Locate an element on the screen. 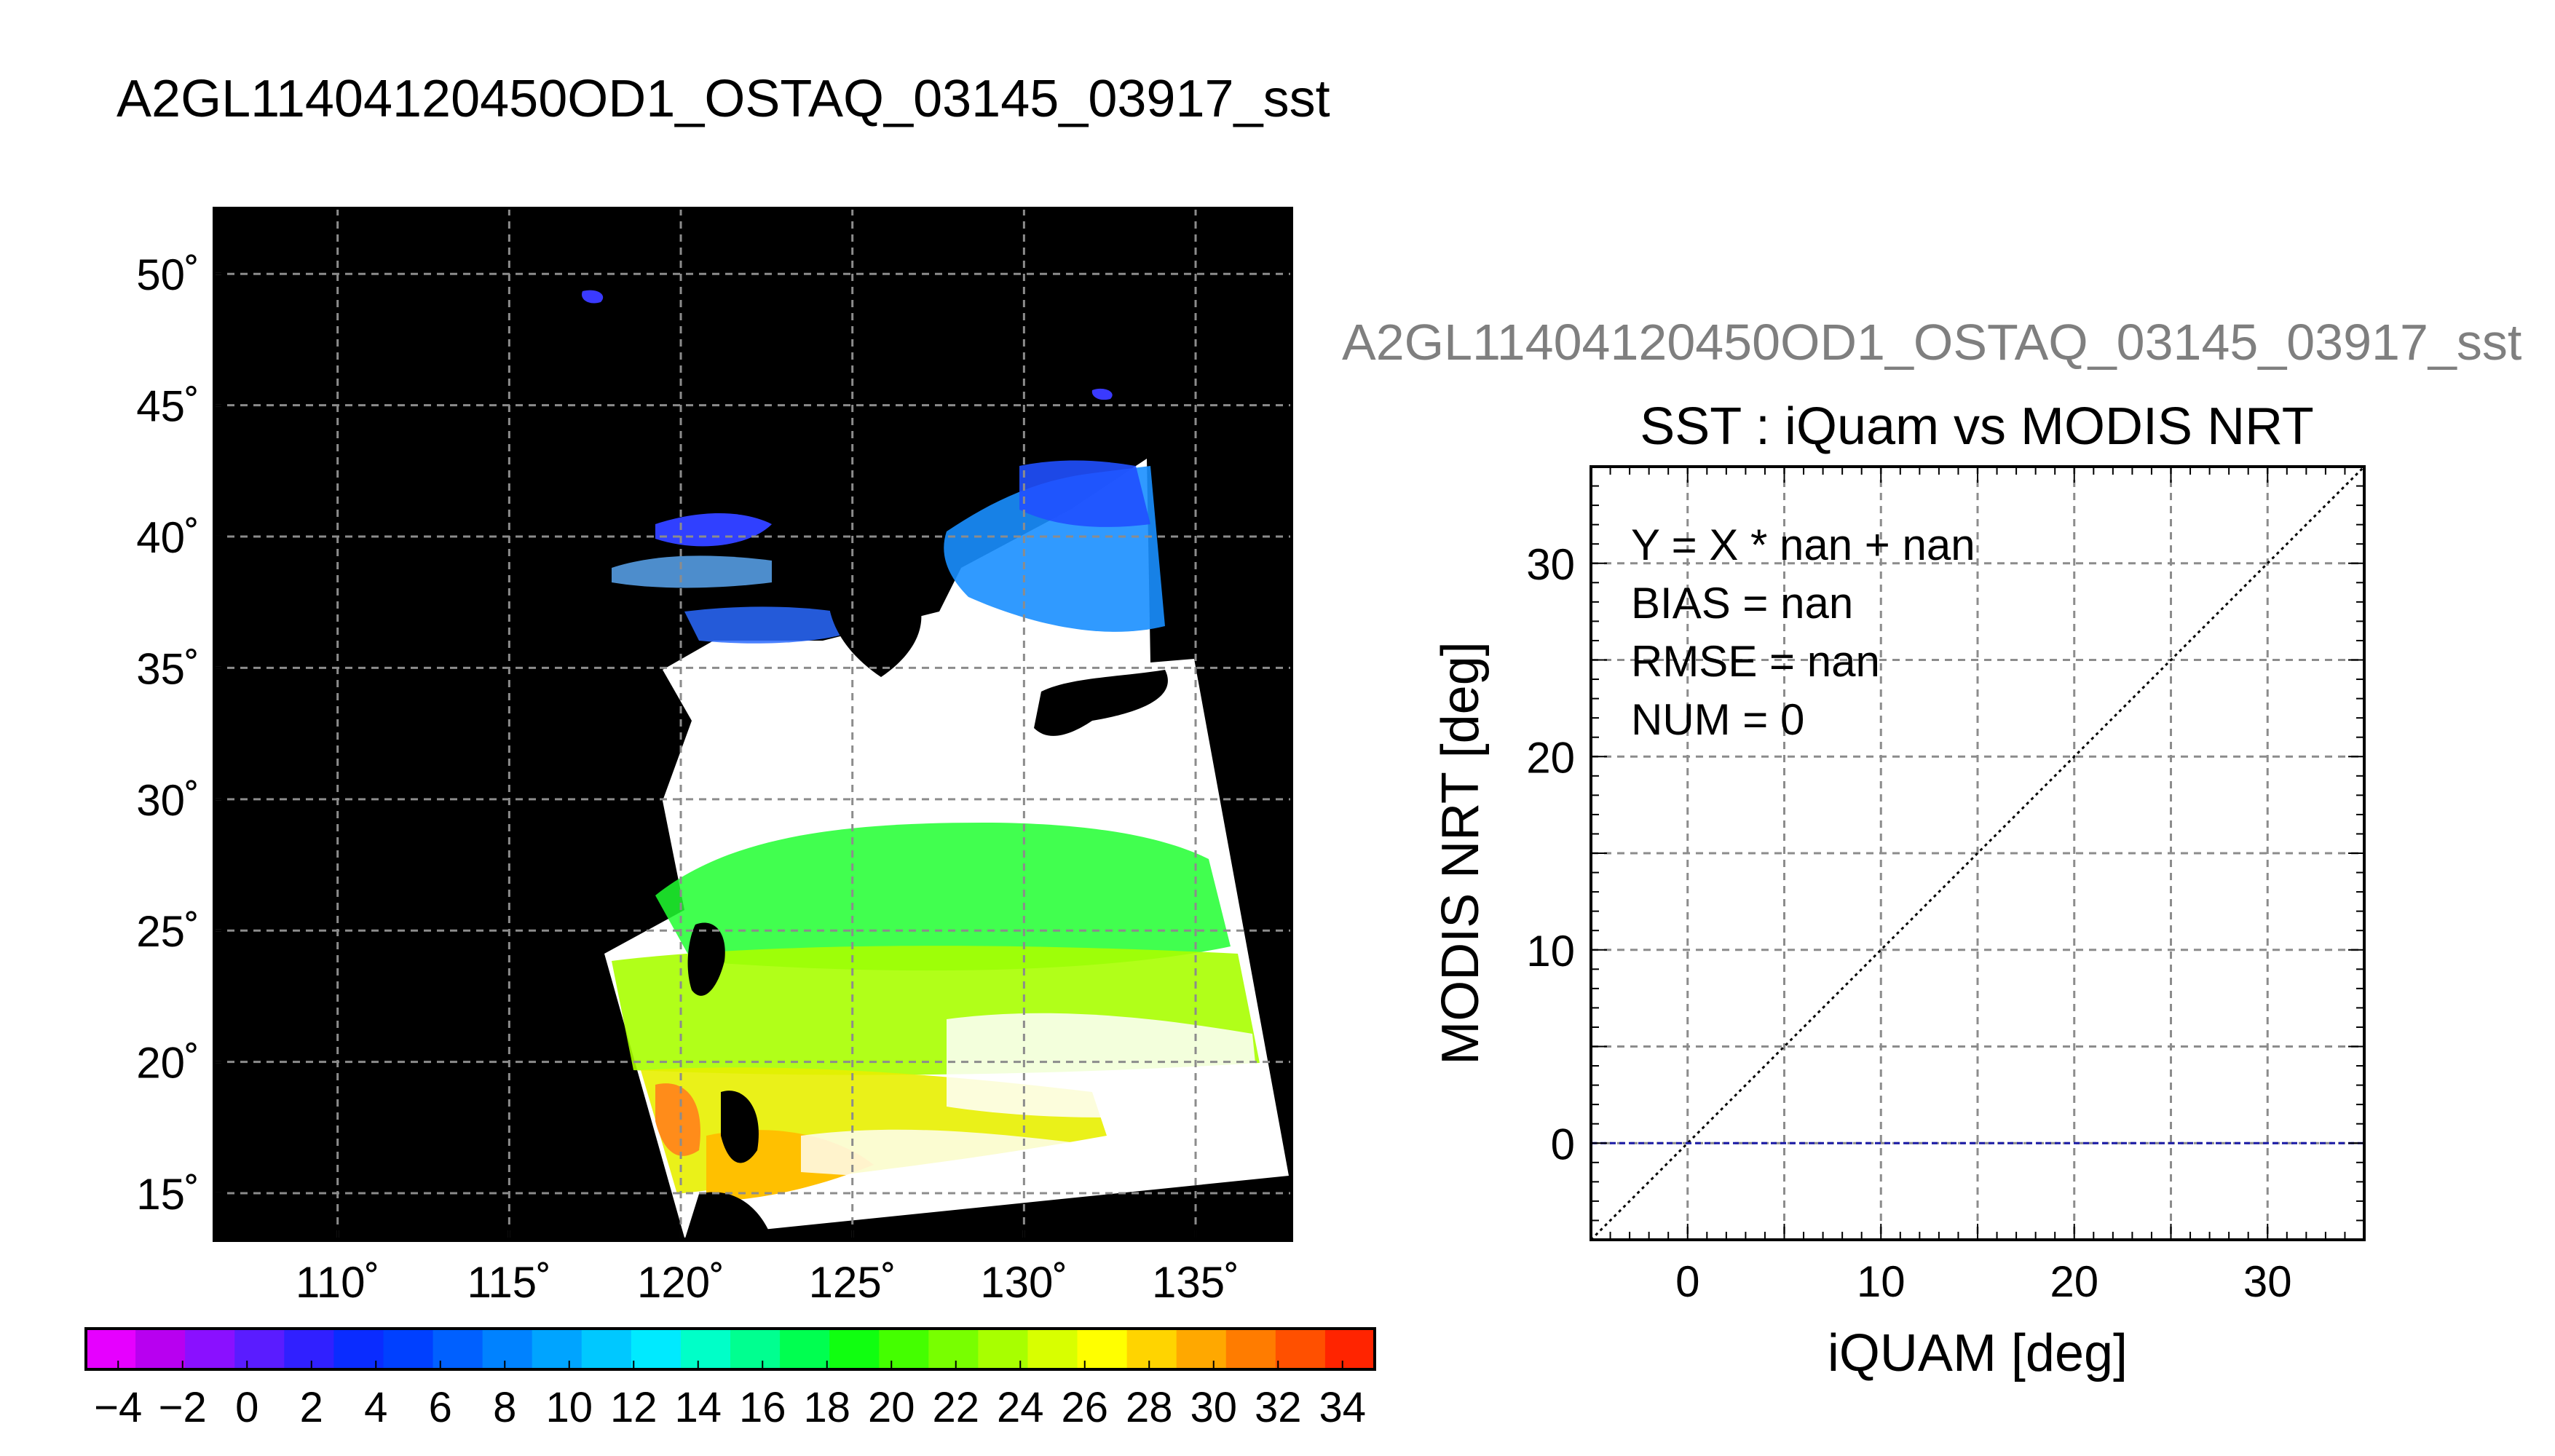 Image resolution: width=2555 pixels, height=1456 pixels. luzon-landmass is located at coordinates (740, 1127).